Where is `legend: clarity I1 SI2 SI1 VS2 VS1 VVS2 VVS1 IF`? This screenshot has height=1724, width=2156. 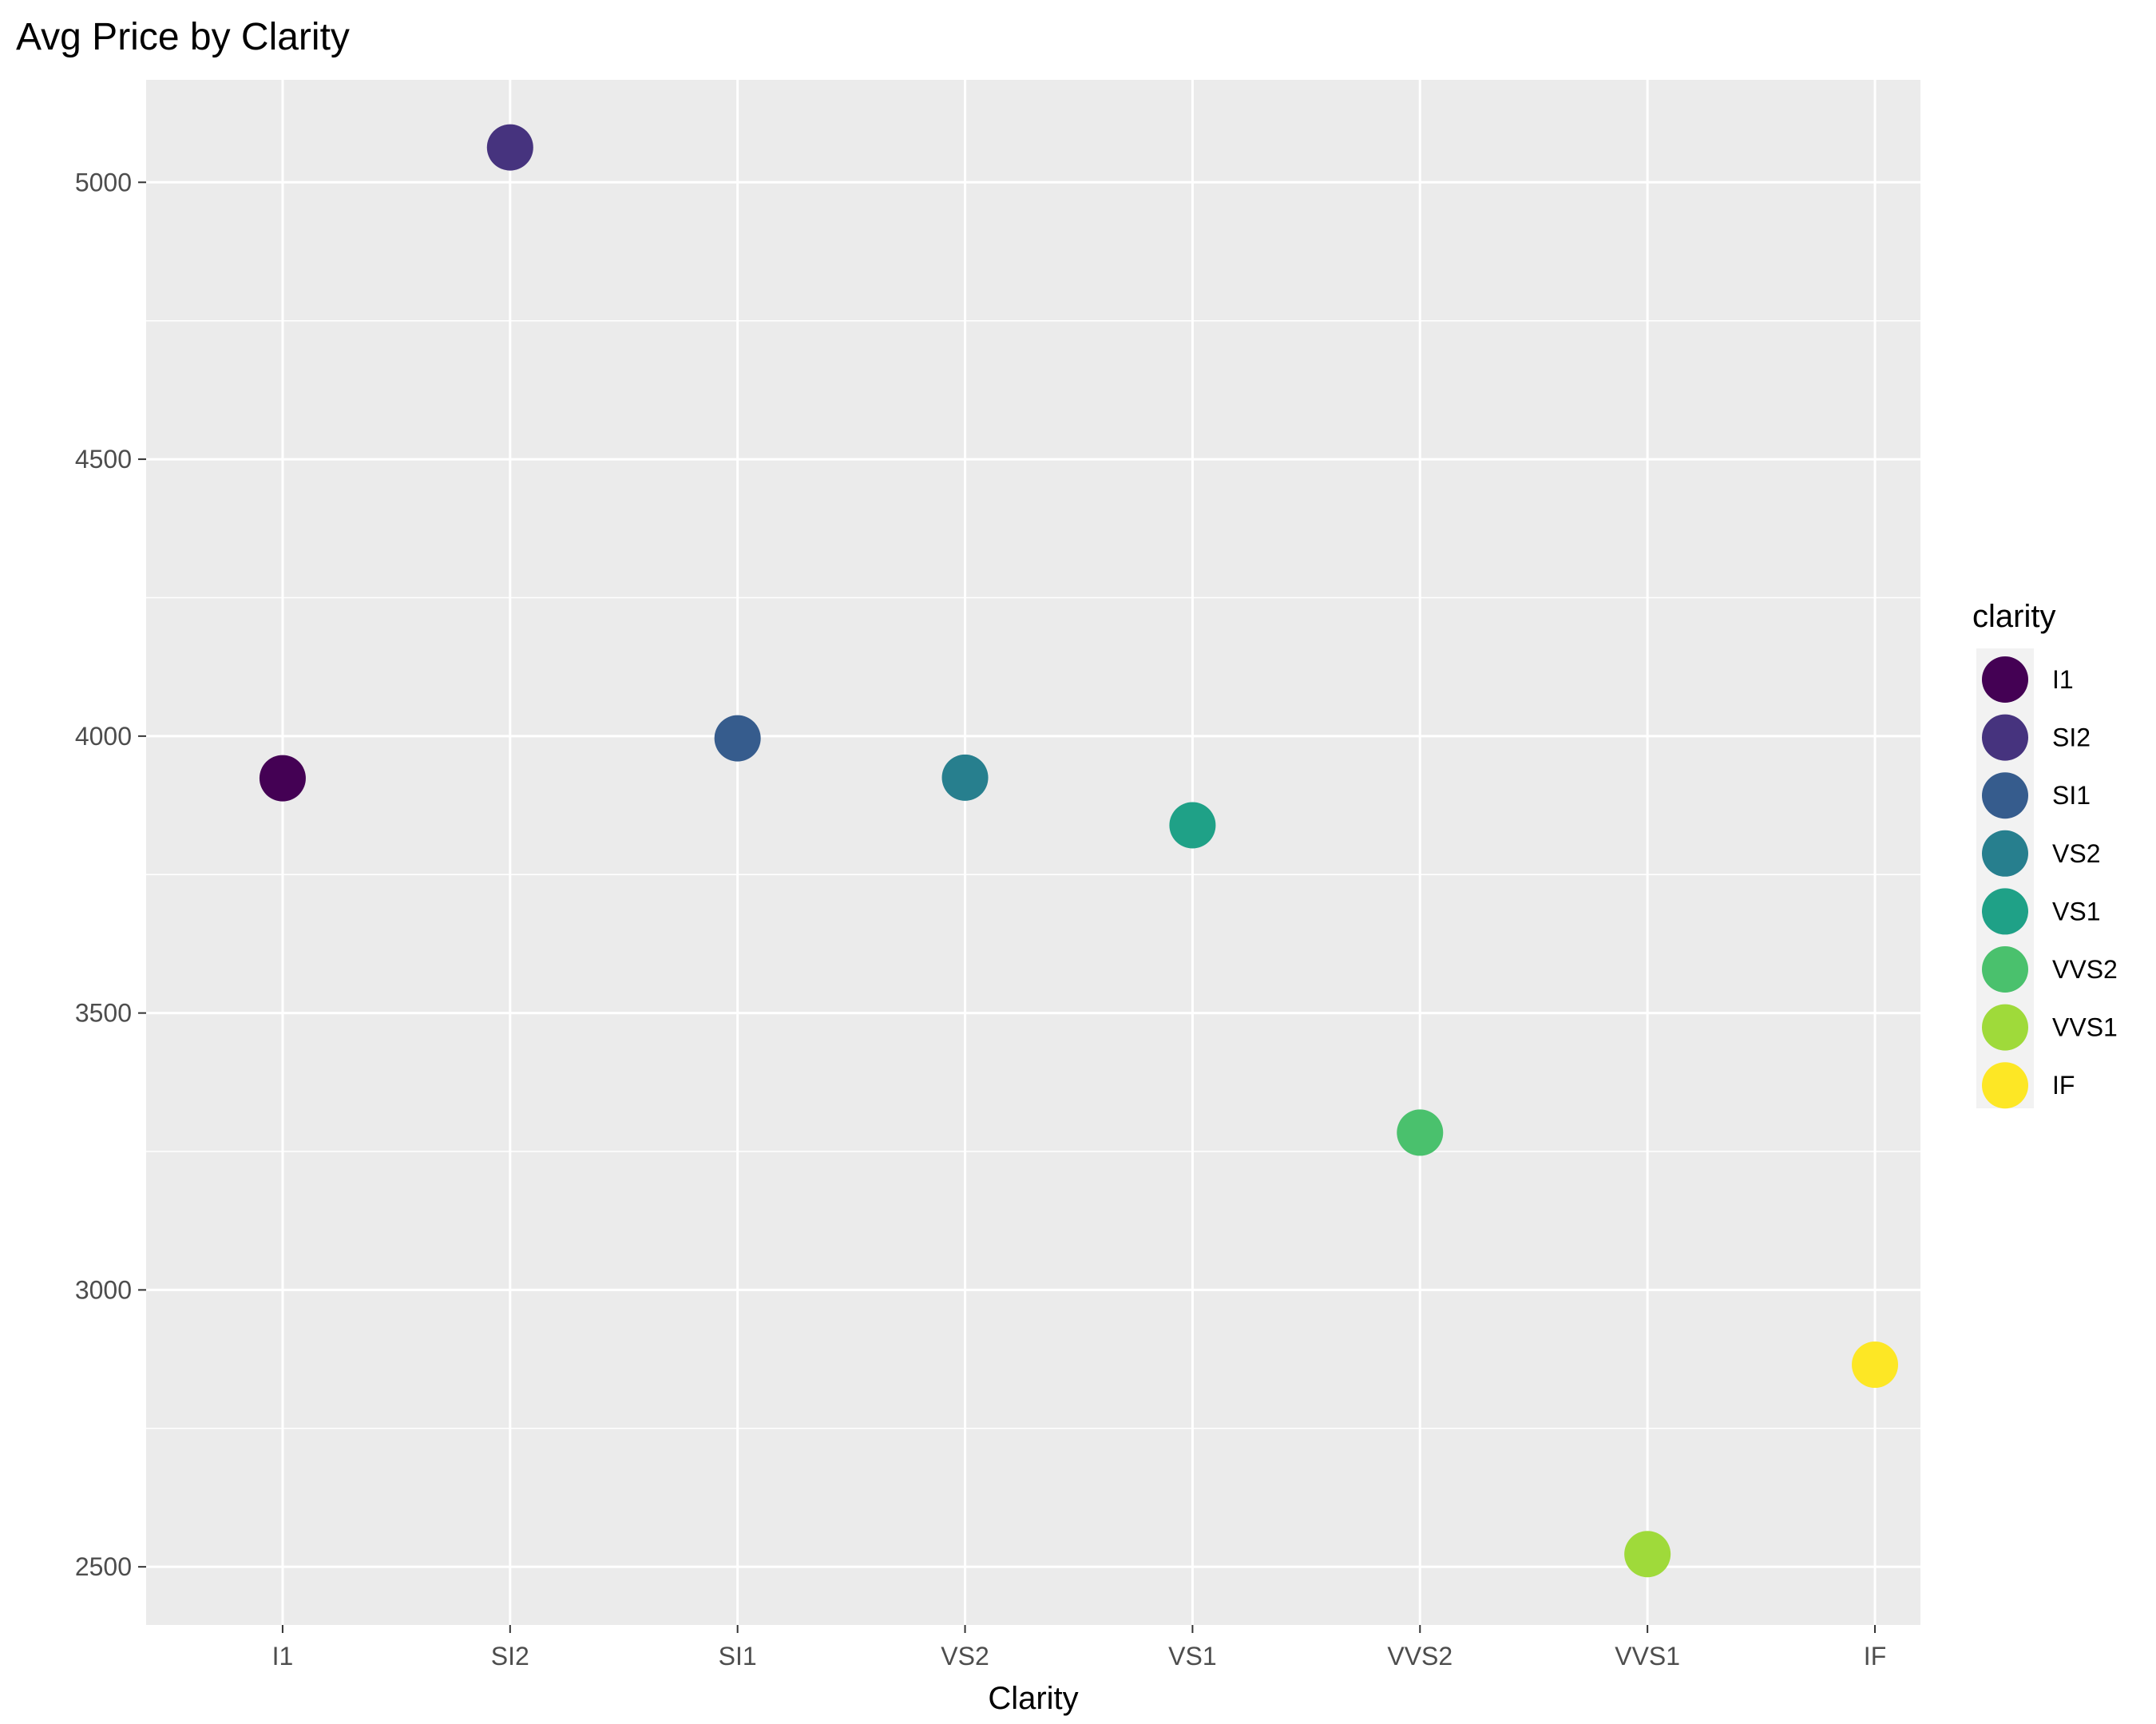
legend: clarity I1 SI2 SI1 VS2 VS1 VVS2 VVS1 IF is located at coordinates (2045, 854).